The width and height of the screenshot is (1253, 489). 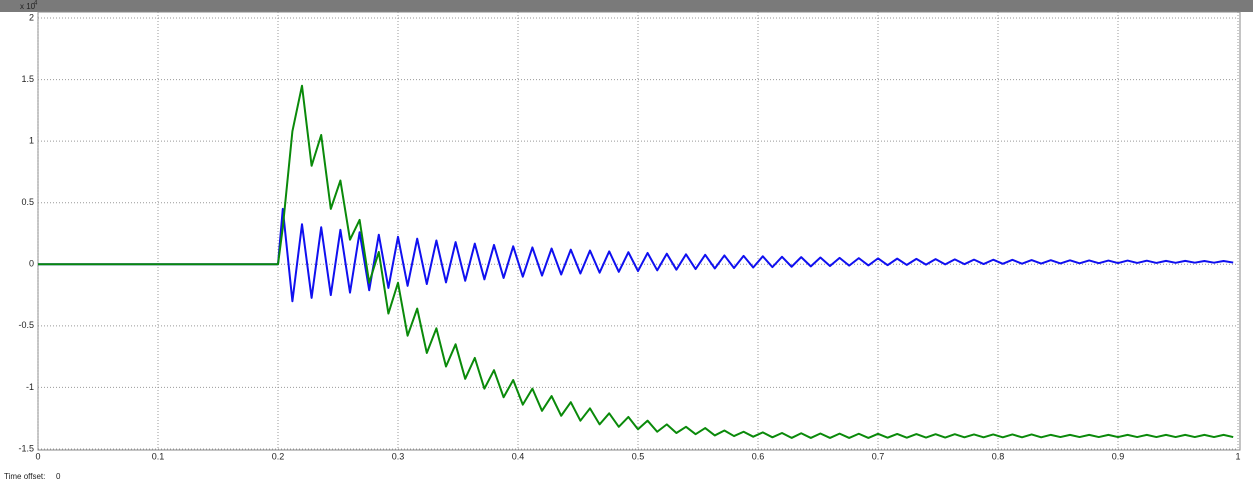 I want to click on x-tick-label: 0.6, so click(x=758, y=456).